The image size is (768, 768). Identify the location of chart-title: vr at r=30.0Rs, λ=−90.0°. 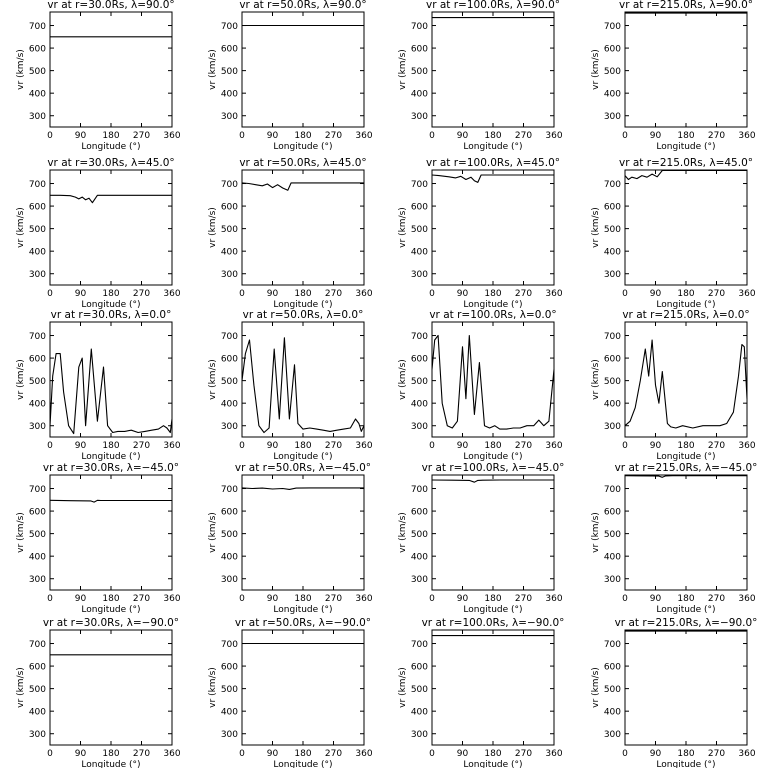
(111, 623).